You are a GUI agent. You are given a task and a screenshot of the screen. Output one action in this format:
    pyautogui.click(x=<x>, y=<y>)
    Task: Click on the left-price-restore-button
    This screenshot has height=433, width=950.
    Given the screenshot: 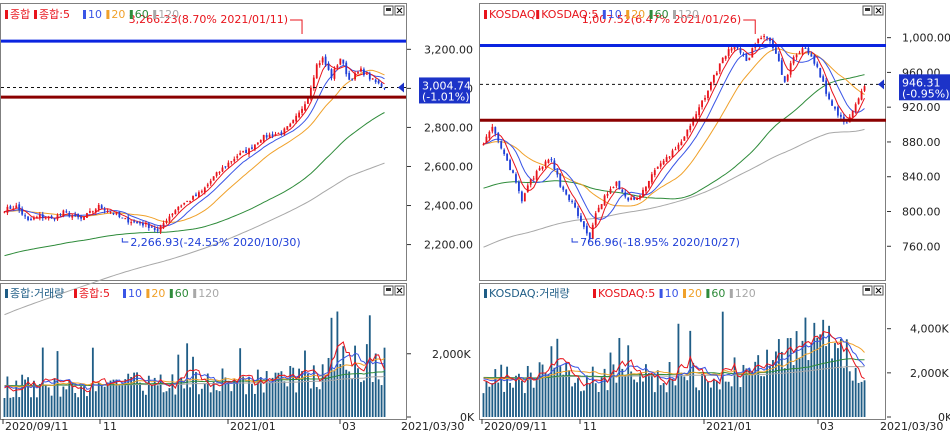 What is the action you would take?
    pyautogui.click(x=388, y=10)
    